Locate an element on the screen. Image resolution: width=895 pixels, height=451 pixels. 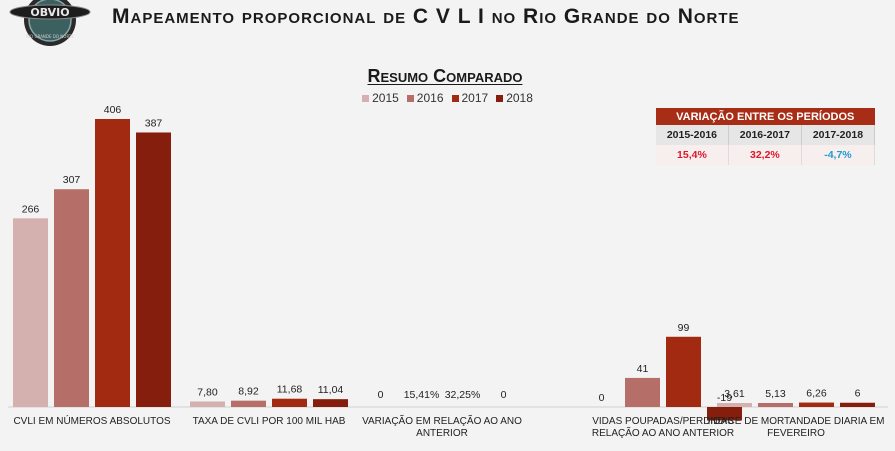
bar-g4-2018 is located at coordinates (724, 414).